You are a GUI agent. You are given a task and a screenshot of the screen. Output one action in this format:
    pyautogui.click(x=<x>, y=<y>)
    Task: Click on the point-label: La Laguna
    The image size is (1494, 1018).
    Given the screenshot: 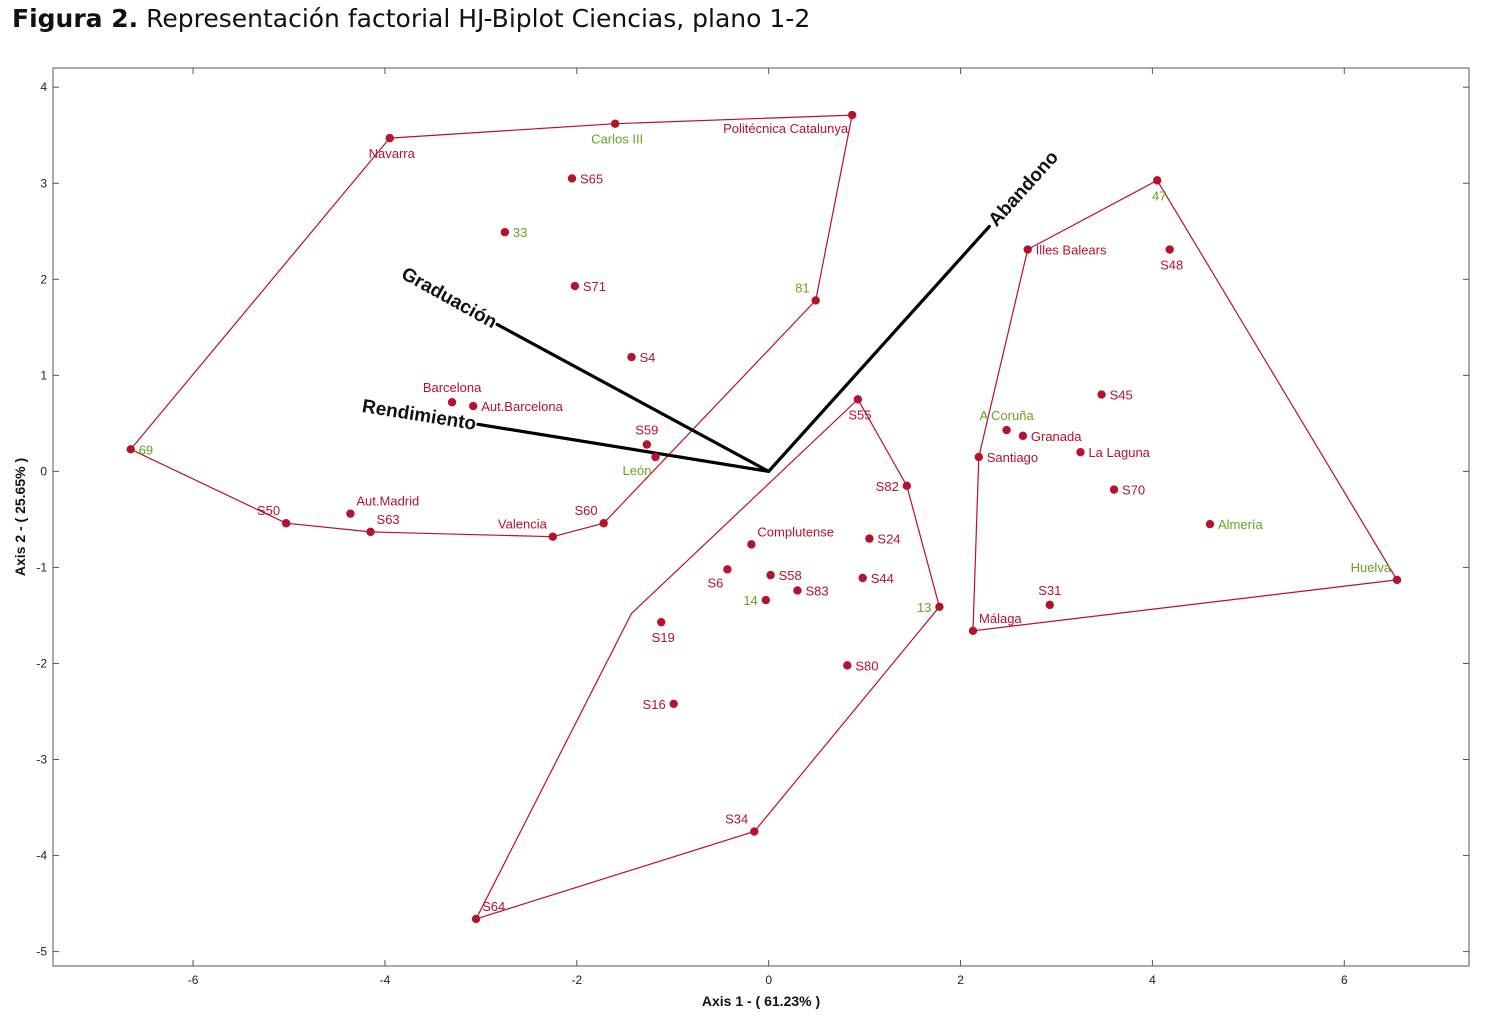 What is the action you would take?
    pyautogui.click(x=1119, y=452)
    